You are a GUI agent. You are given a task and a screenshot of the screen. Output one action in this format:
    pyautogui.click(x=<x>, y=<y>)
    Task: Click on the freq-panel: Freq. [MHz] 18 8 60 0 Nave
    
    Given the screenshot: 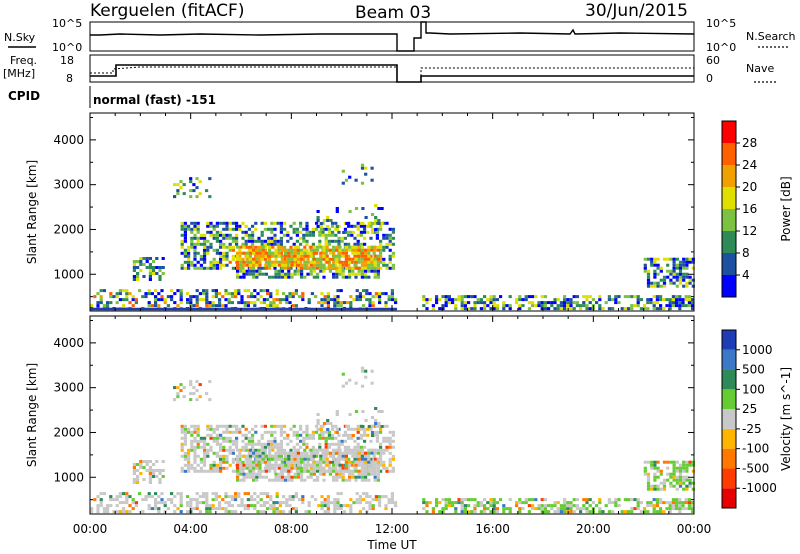 What is the action you would take?
    pyautogui.click(x=389, y=69)
    